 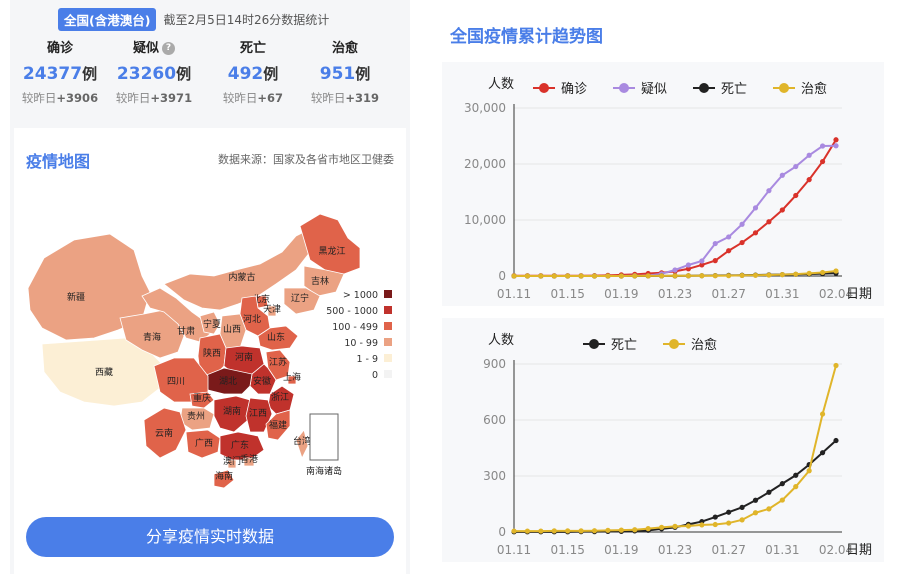 What do you see at coordinates (202, 400) in the screenshot?
I see `province-重庆` at bounding box center [202, 400].